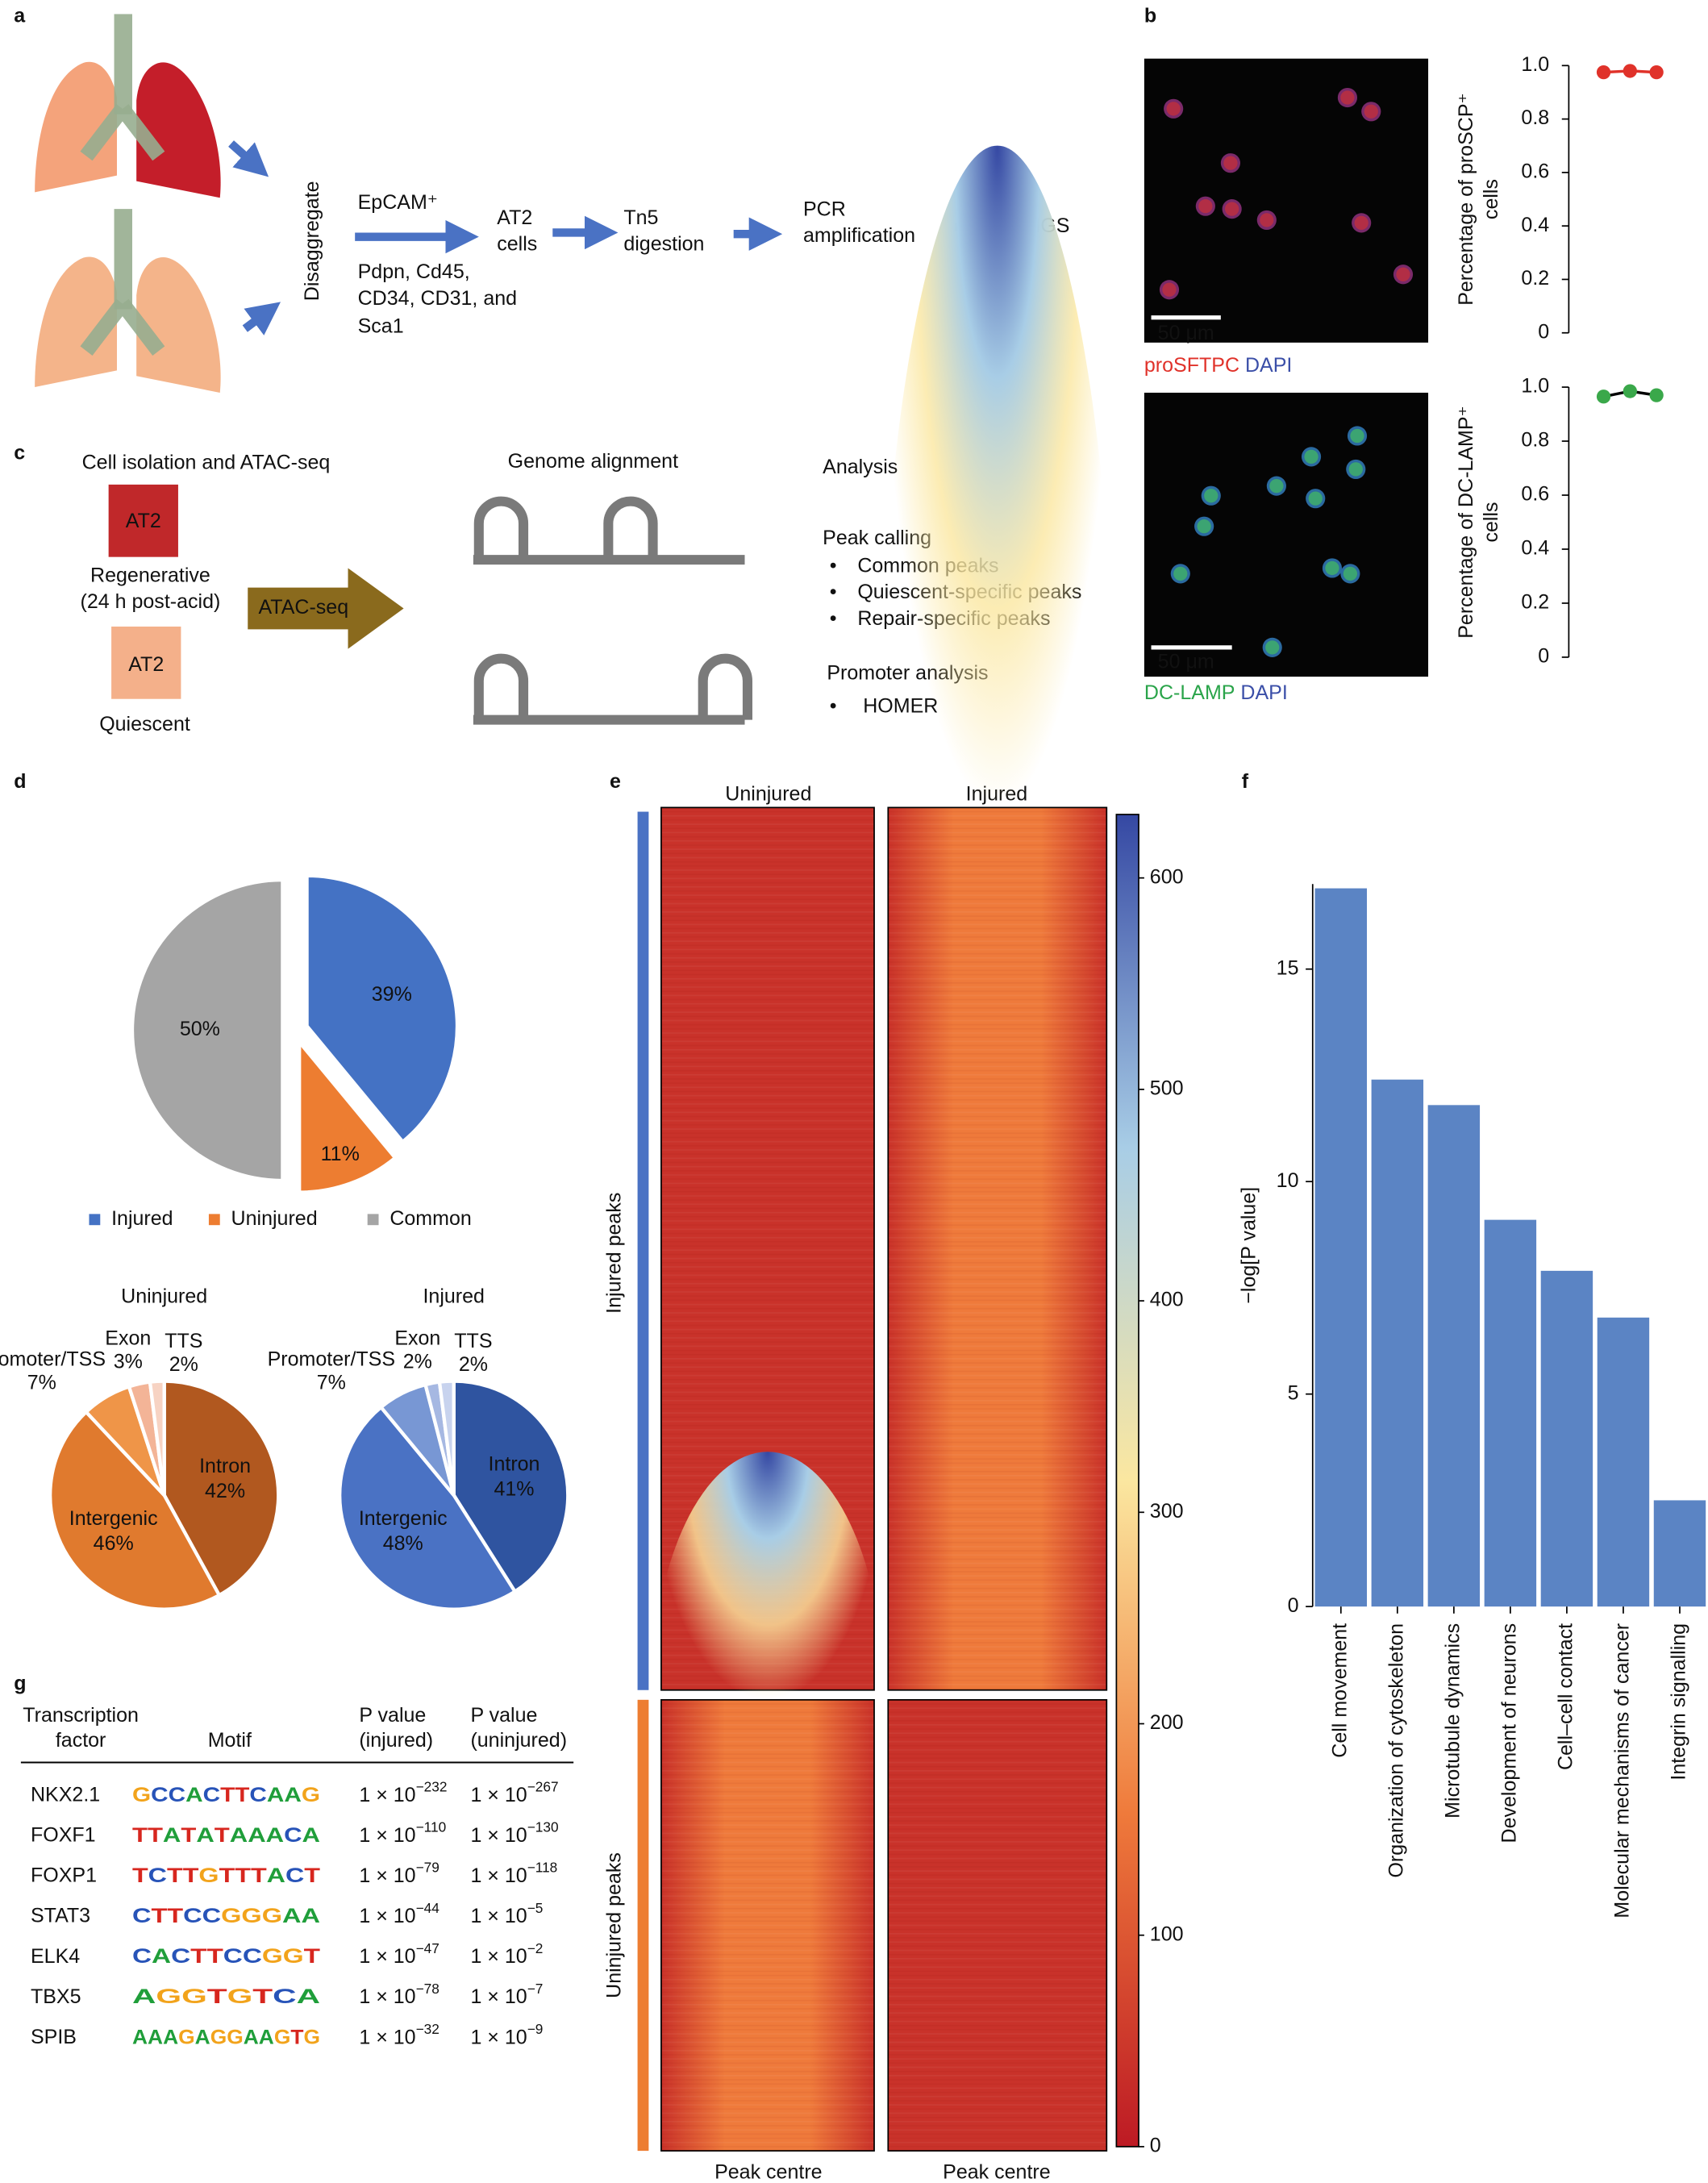 This screenshot has height=2183, width=1708. Describe the element at coordinates (614, 1925) in the screenshot. I see `label: Uninjured peaks` at that location.